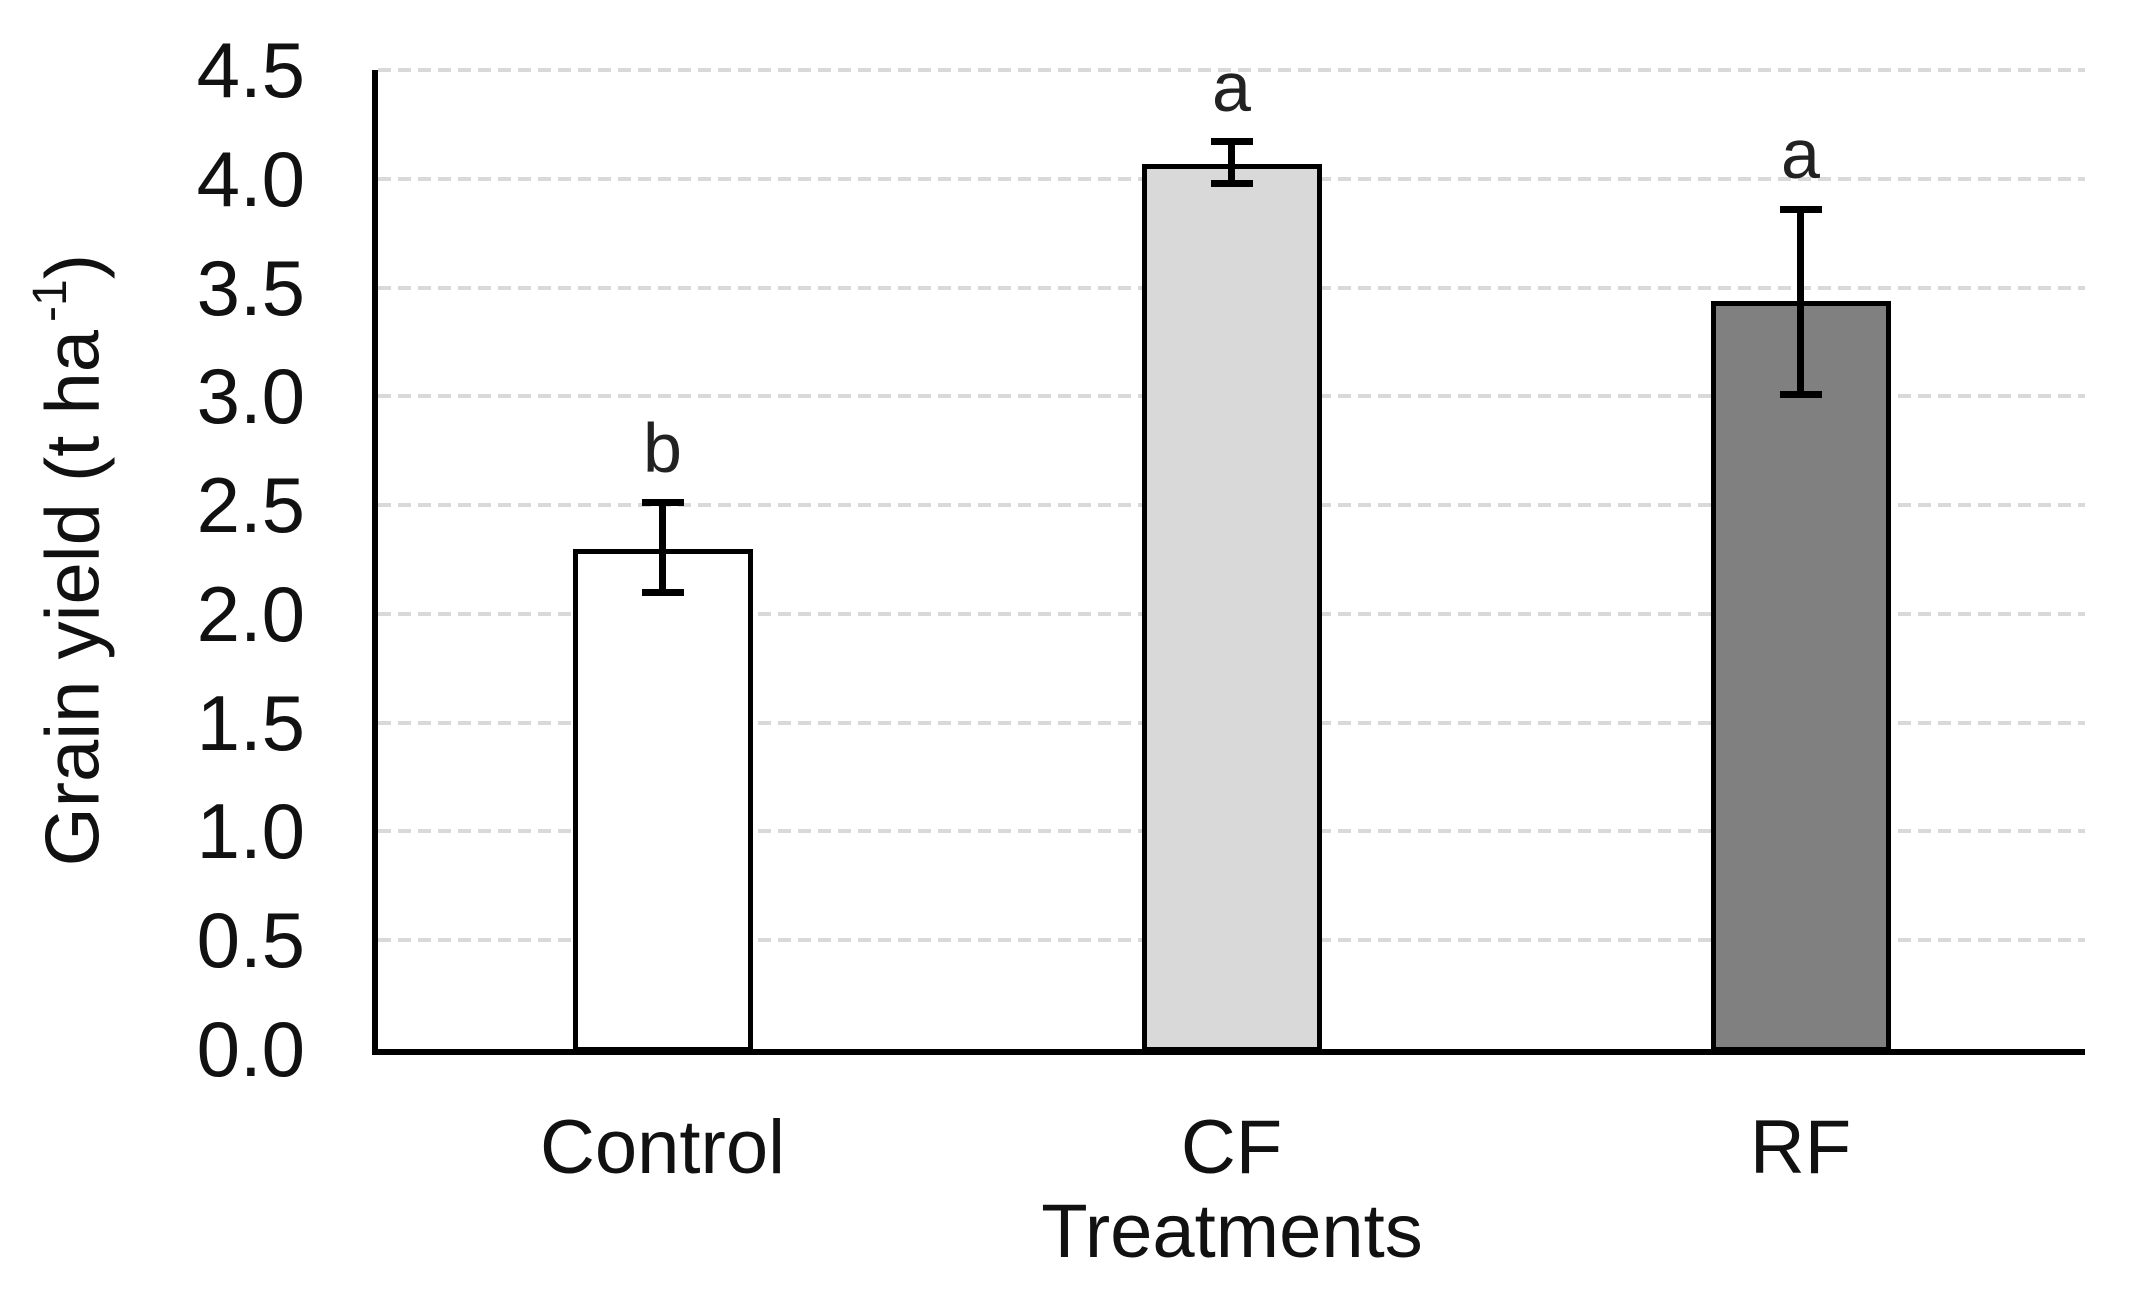 The image size is (2129, 1301). Describe the element at coordinates (1231, 1147) in the screenshot. I see `category-label-cf: CF` at that location.